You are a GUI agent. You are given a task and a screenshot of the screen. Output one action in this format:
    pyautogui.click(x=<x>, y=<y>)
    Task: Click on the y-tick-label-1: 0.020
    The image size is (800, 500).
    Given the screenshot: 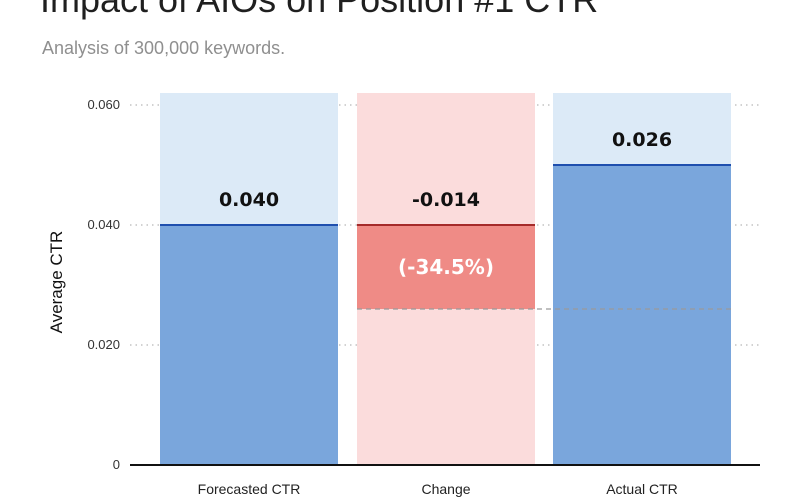 What is the action you would take?
    pyautogui.click(x=103, y=344)
    